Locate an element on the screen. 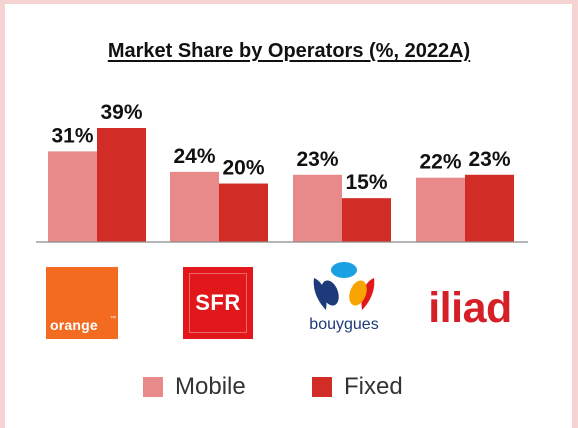 This screenshot has width=578, height=428. sfr-logo-text: SFR is located at coordinates (218, 303).